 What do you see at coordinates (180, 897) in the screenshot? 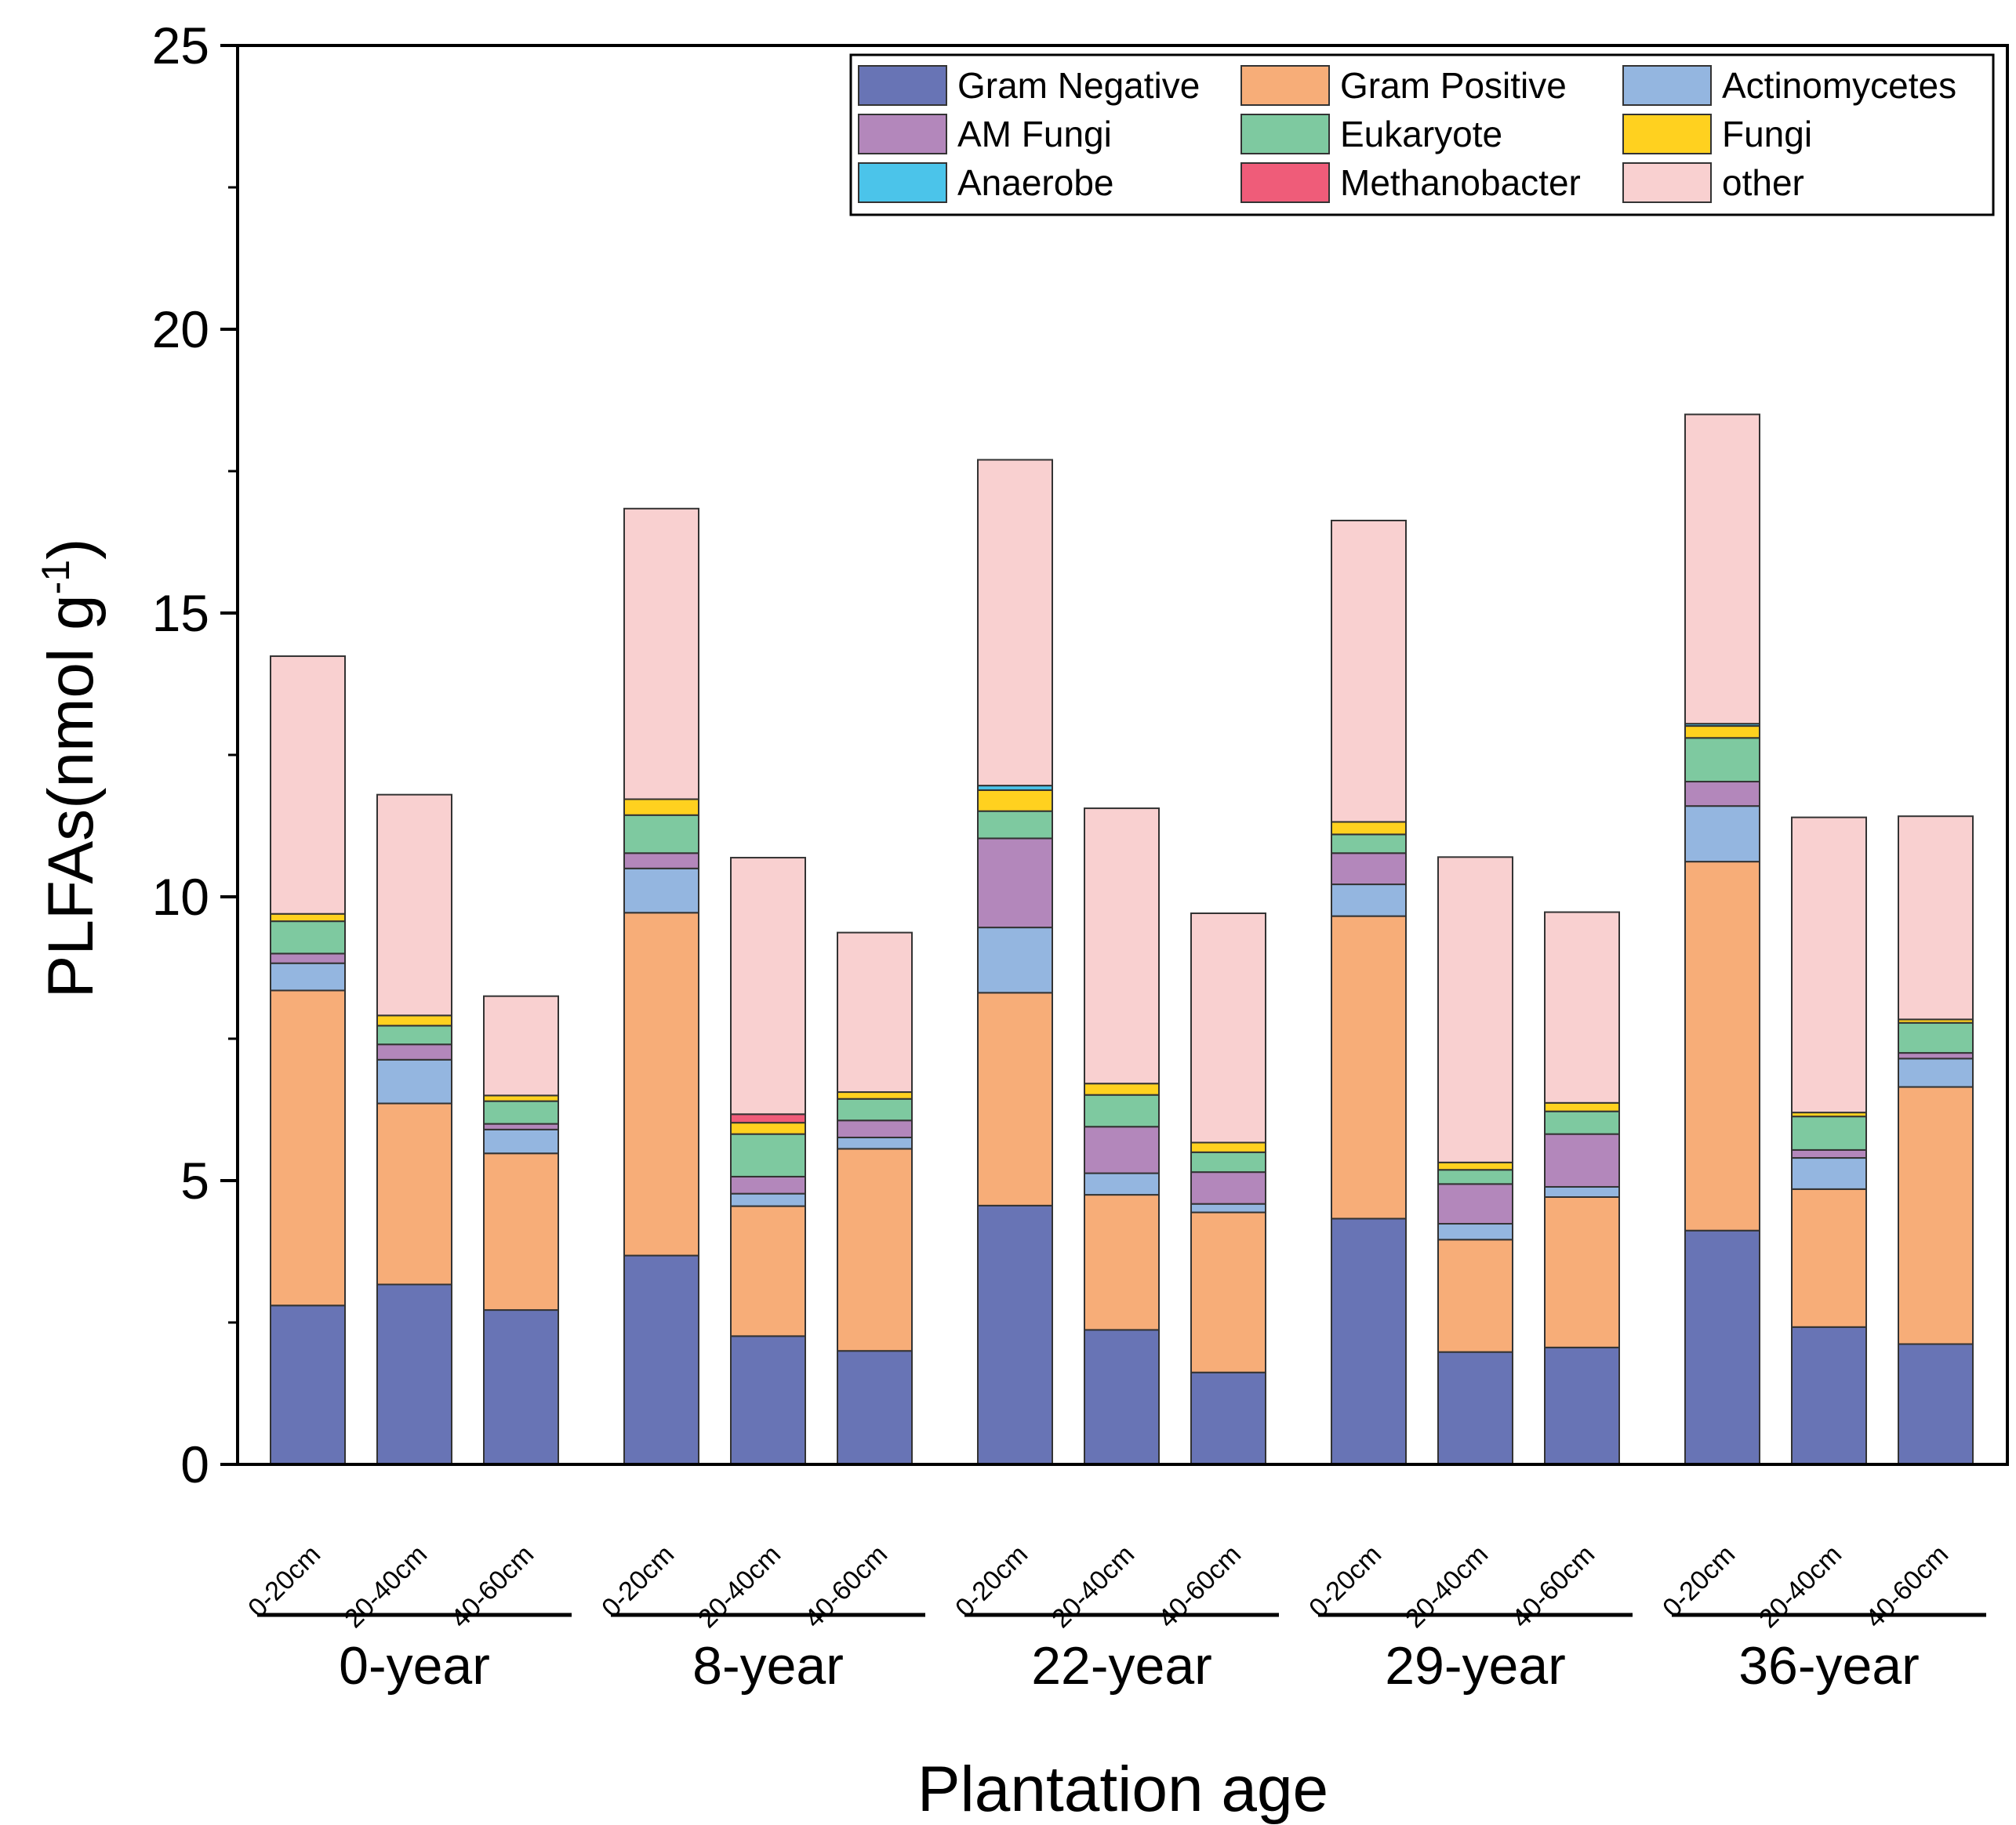
I see `y-tick-label: 10` at bounding box center [180, 897].